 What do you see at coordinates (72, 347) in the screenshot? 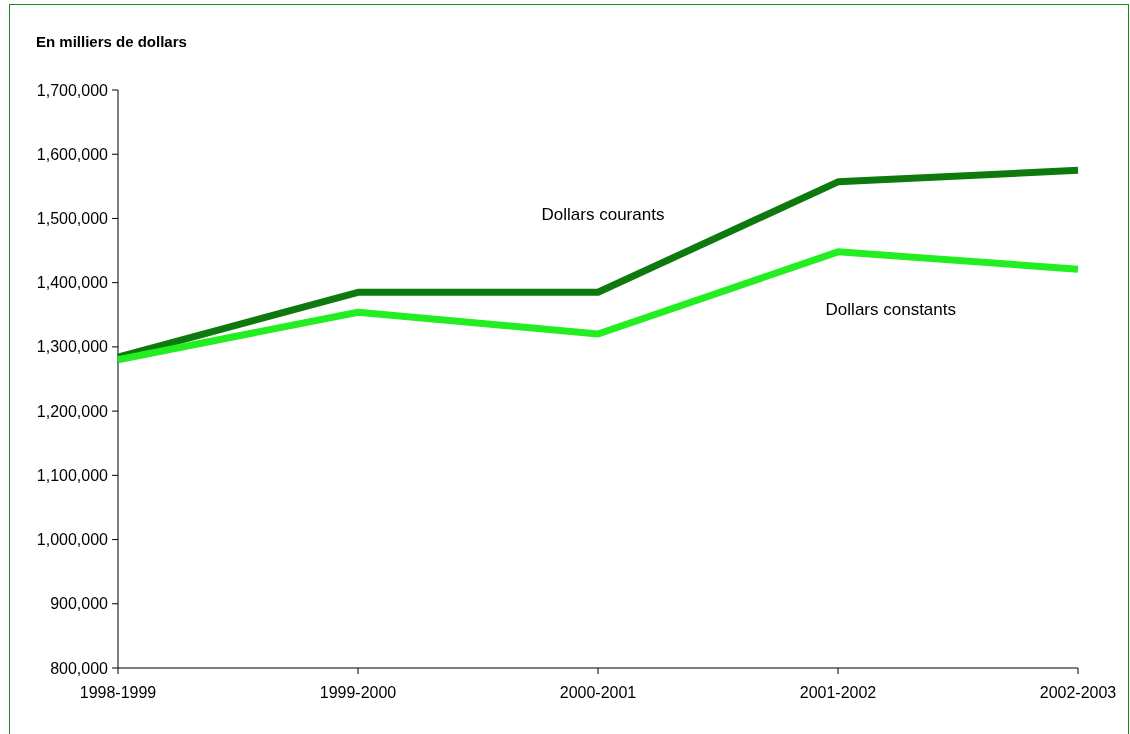
I see `y-tick-label: 1,300,000` at bounding box center [72, 347].